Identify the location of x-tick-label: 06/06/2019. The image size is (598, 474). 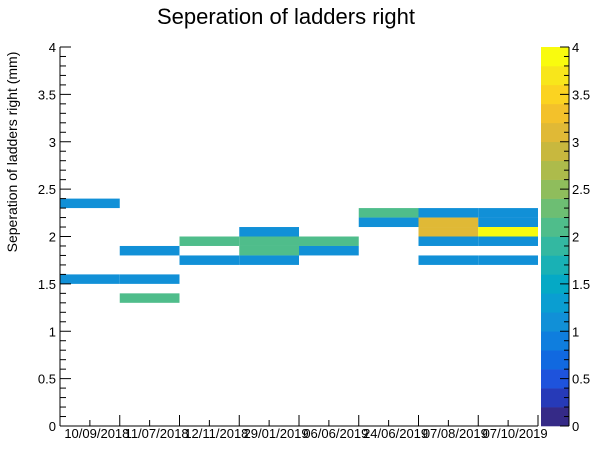
(335, 433).